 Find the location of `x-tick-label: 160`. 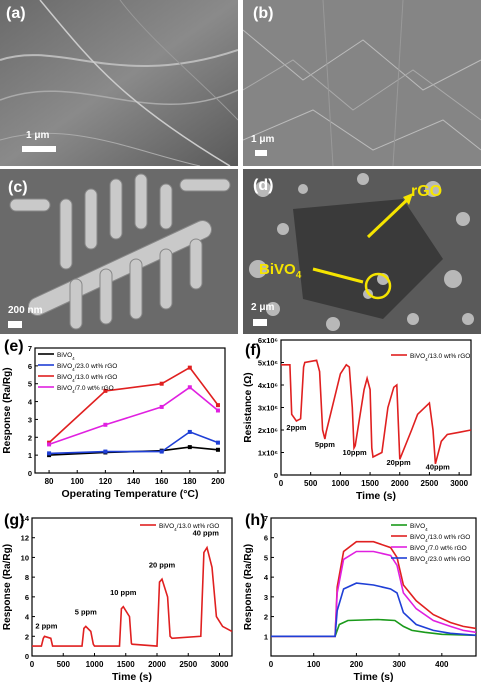

x-tick-label: 160 is located at coordinates (162, 481).